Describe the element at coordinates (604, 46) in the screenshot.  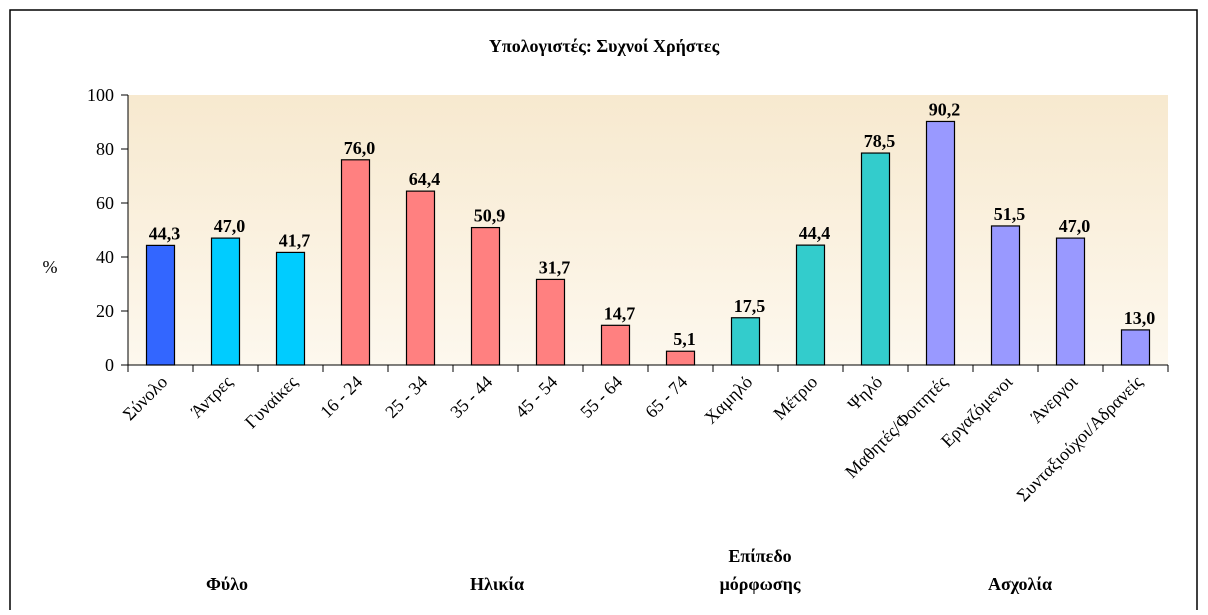
I see `chart-title: Υπολογιστές: Συχνοί Χρήστες` at that location.